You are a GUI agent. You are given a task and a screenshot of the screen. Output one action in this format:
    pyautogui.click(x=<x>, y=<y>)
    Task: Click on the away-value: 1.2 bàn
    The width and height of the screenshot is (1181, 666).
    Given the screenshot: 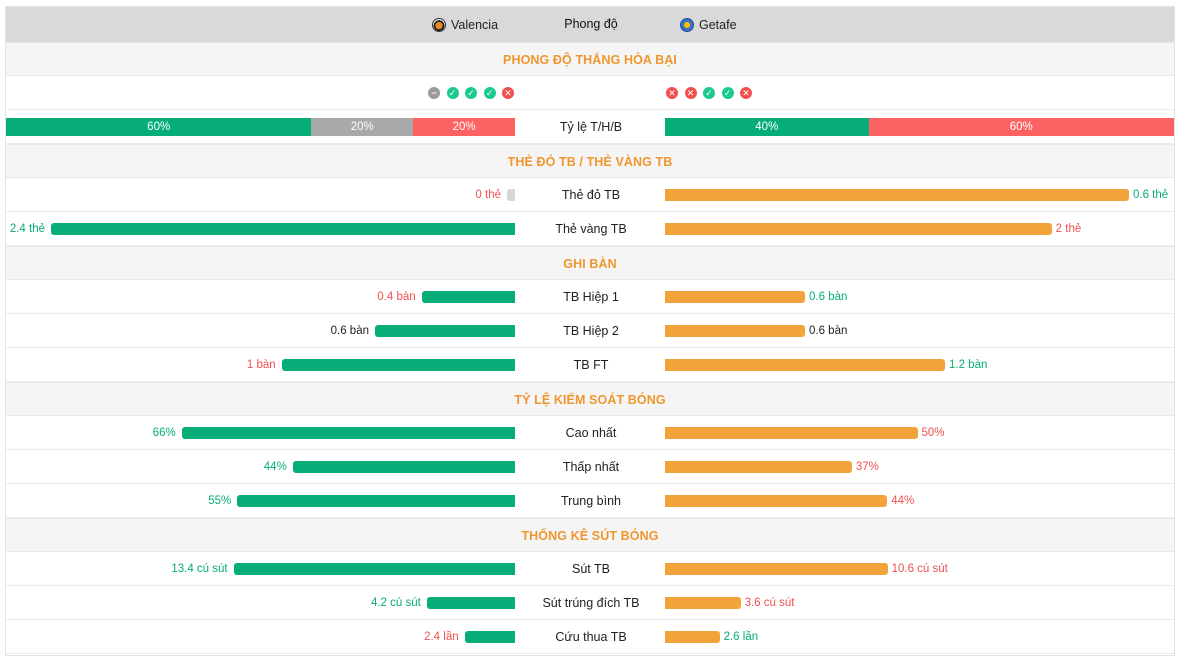 What is the action you would take?
    pyautogui.click(x=968, y=365)
    